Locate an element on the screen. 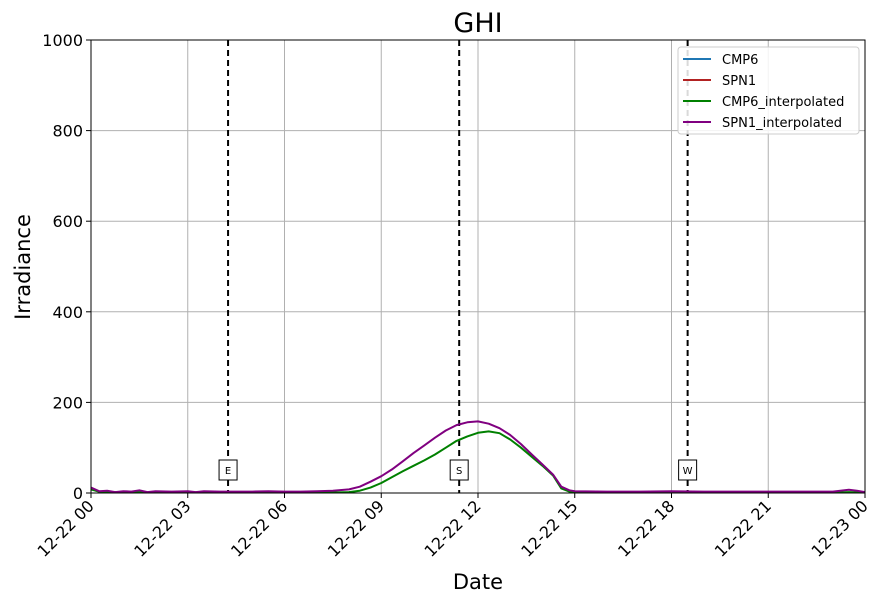 Image resolution: width=875 pixels, height=605 pixels. marker-box-s is located at coordinates (459, 470).